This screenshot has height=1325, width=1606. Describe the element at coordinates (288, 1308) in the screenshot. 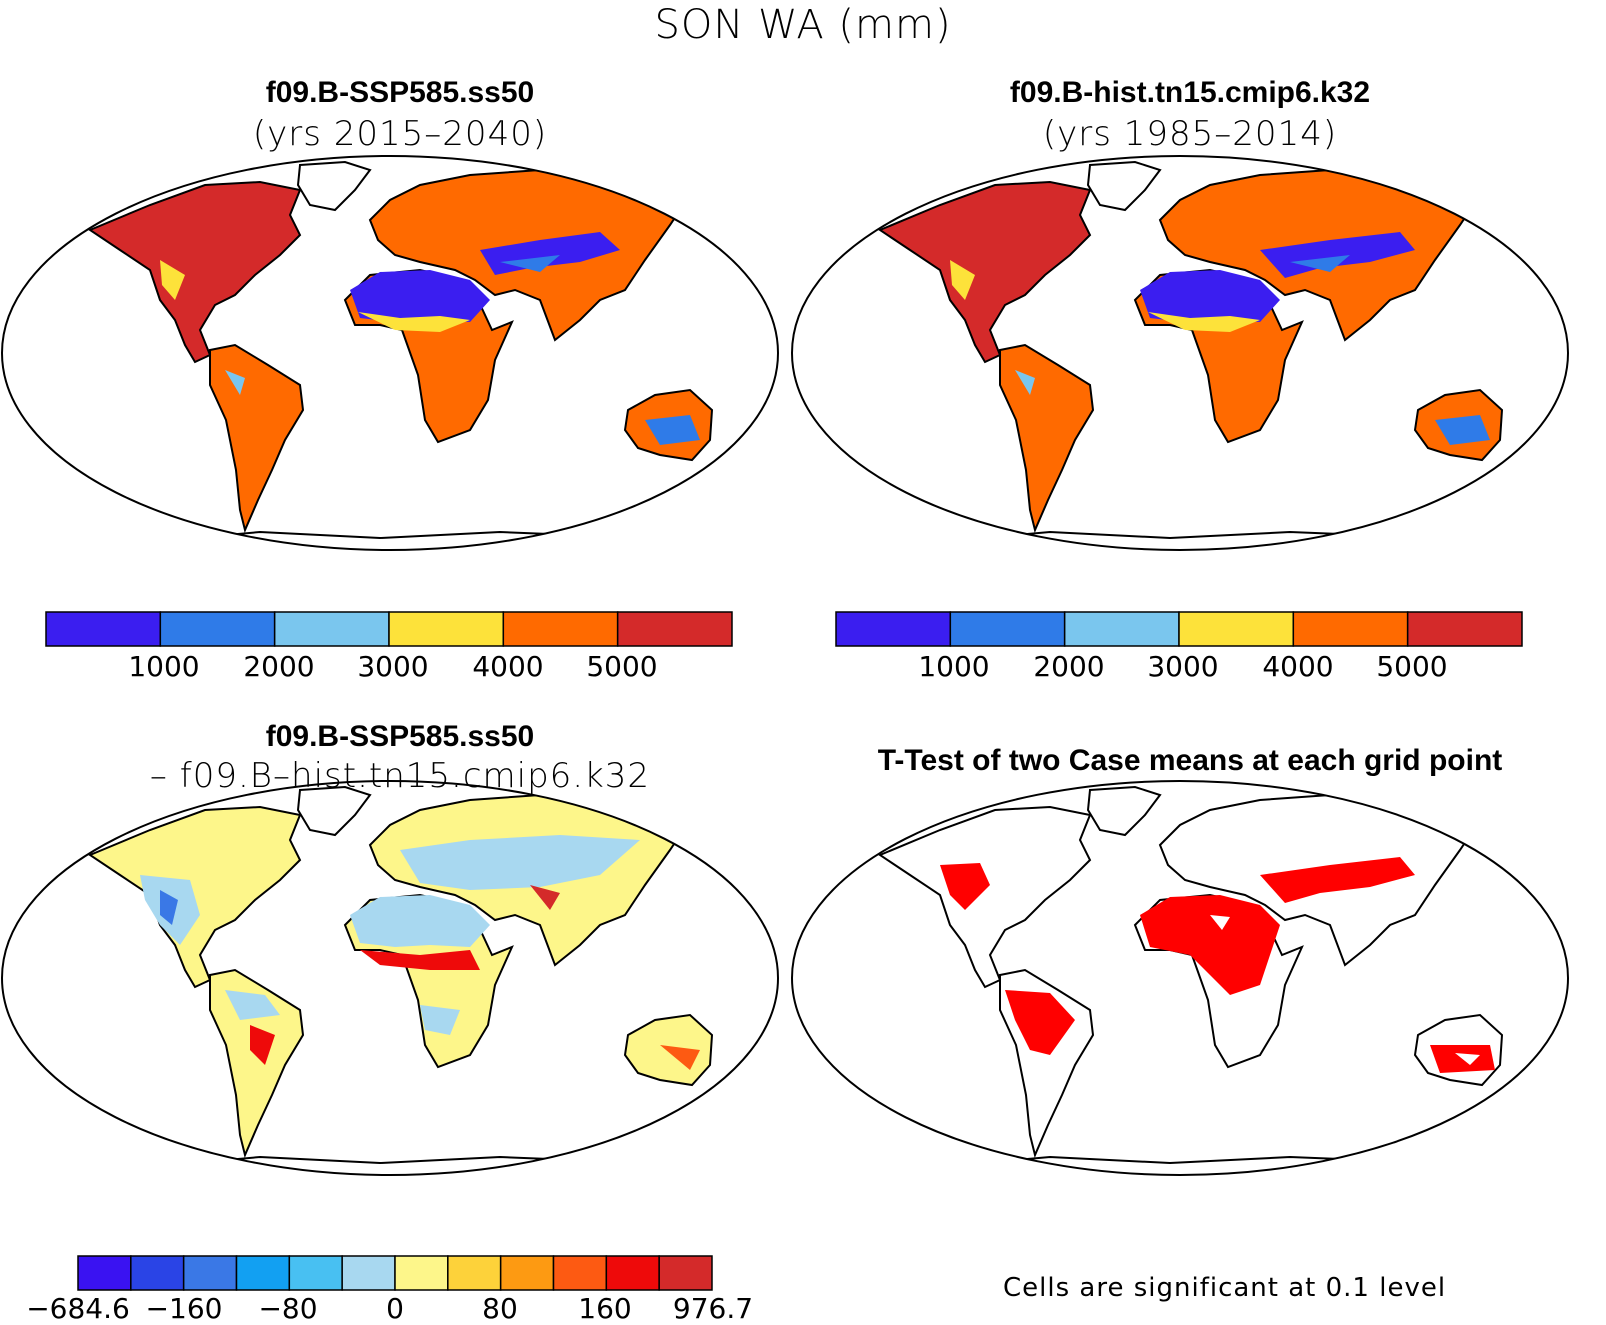

I see `colorbar-tick-label: −80` at that location.